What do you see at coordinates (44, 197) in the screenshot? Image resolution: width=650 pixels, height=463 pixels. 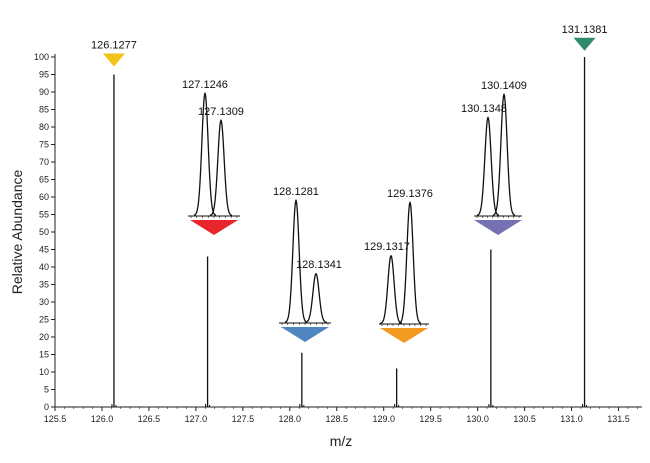 I see `y-tick-label: 60` at bounding box center [44, 197].